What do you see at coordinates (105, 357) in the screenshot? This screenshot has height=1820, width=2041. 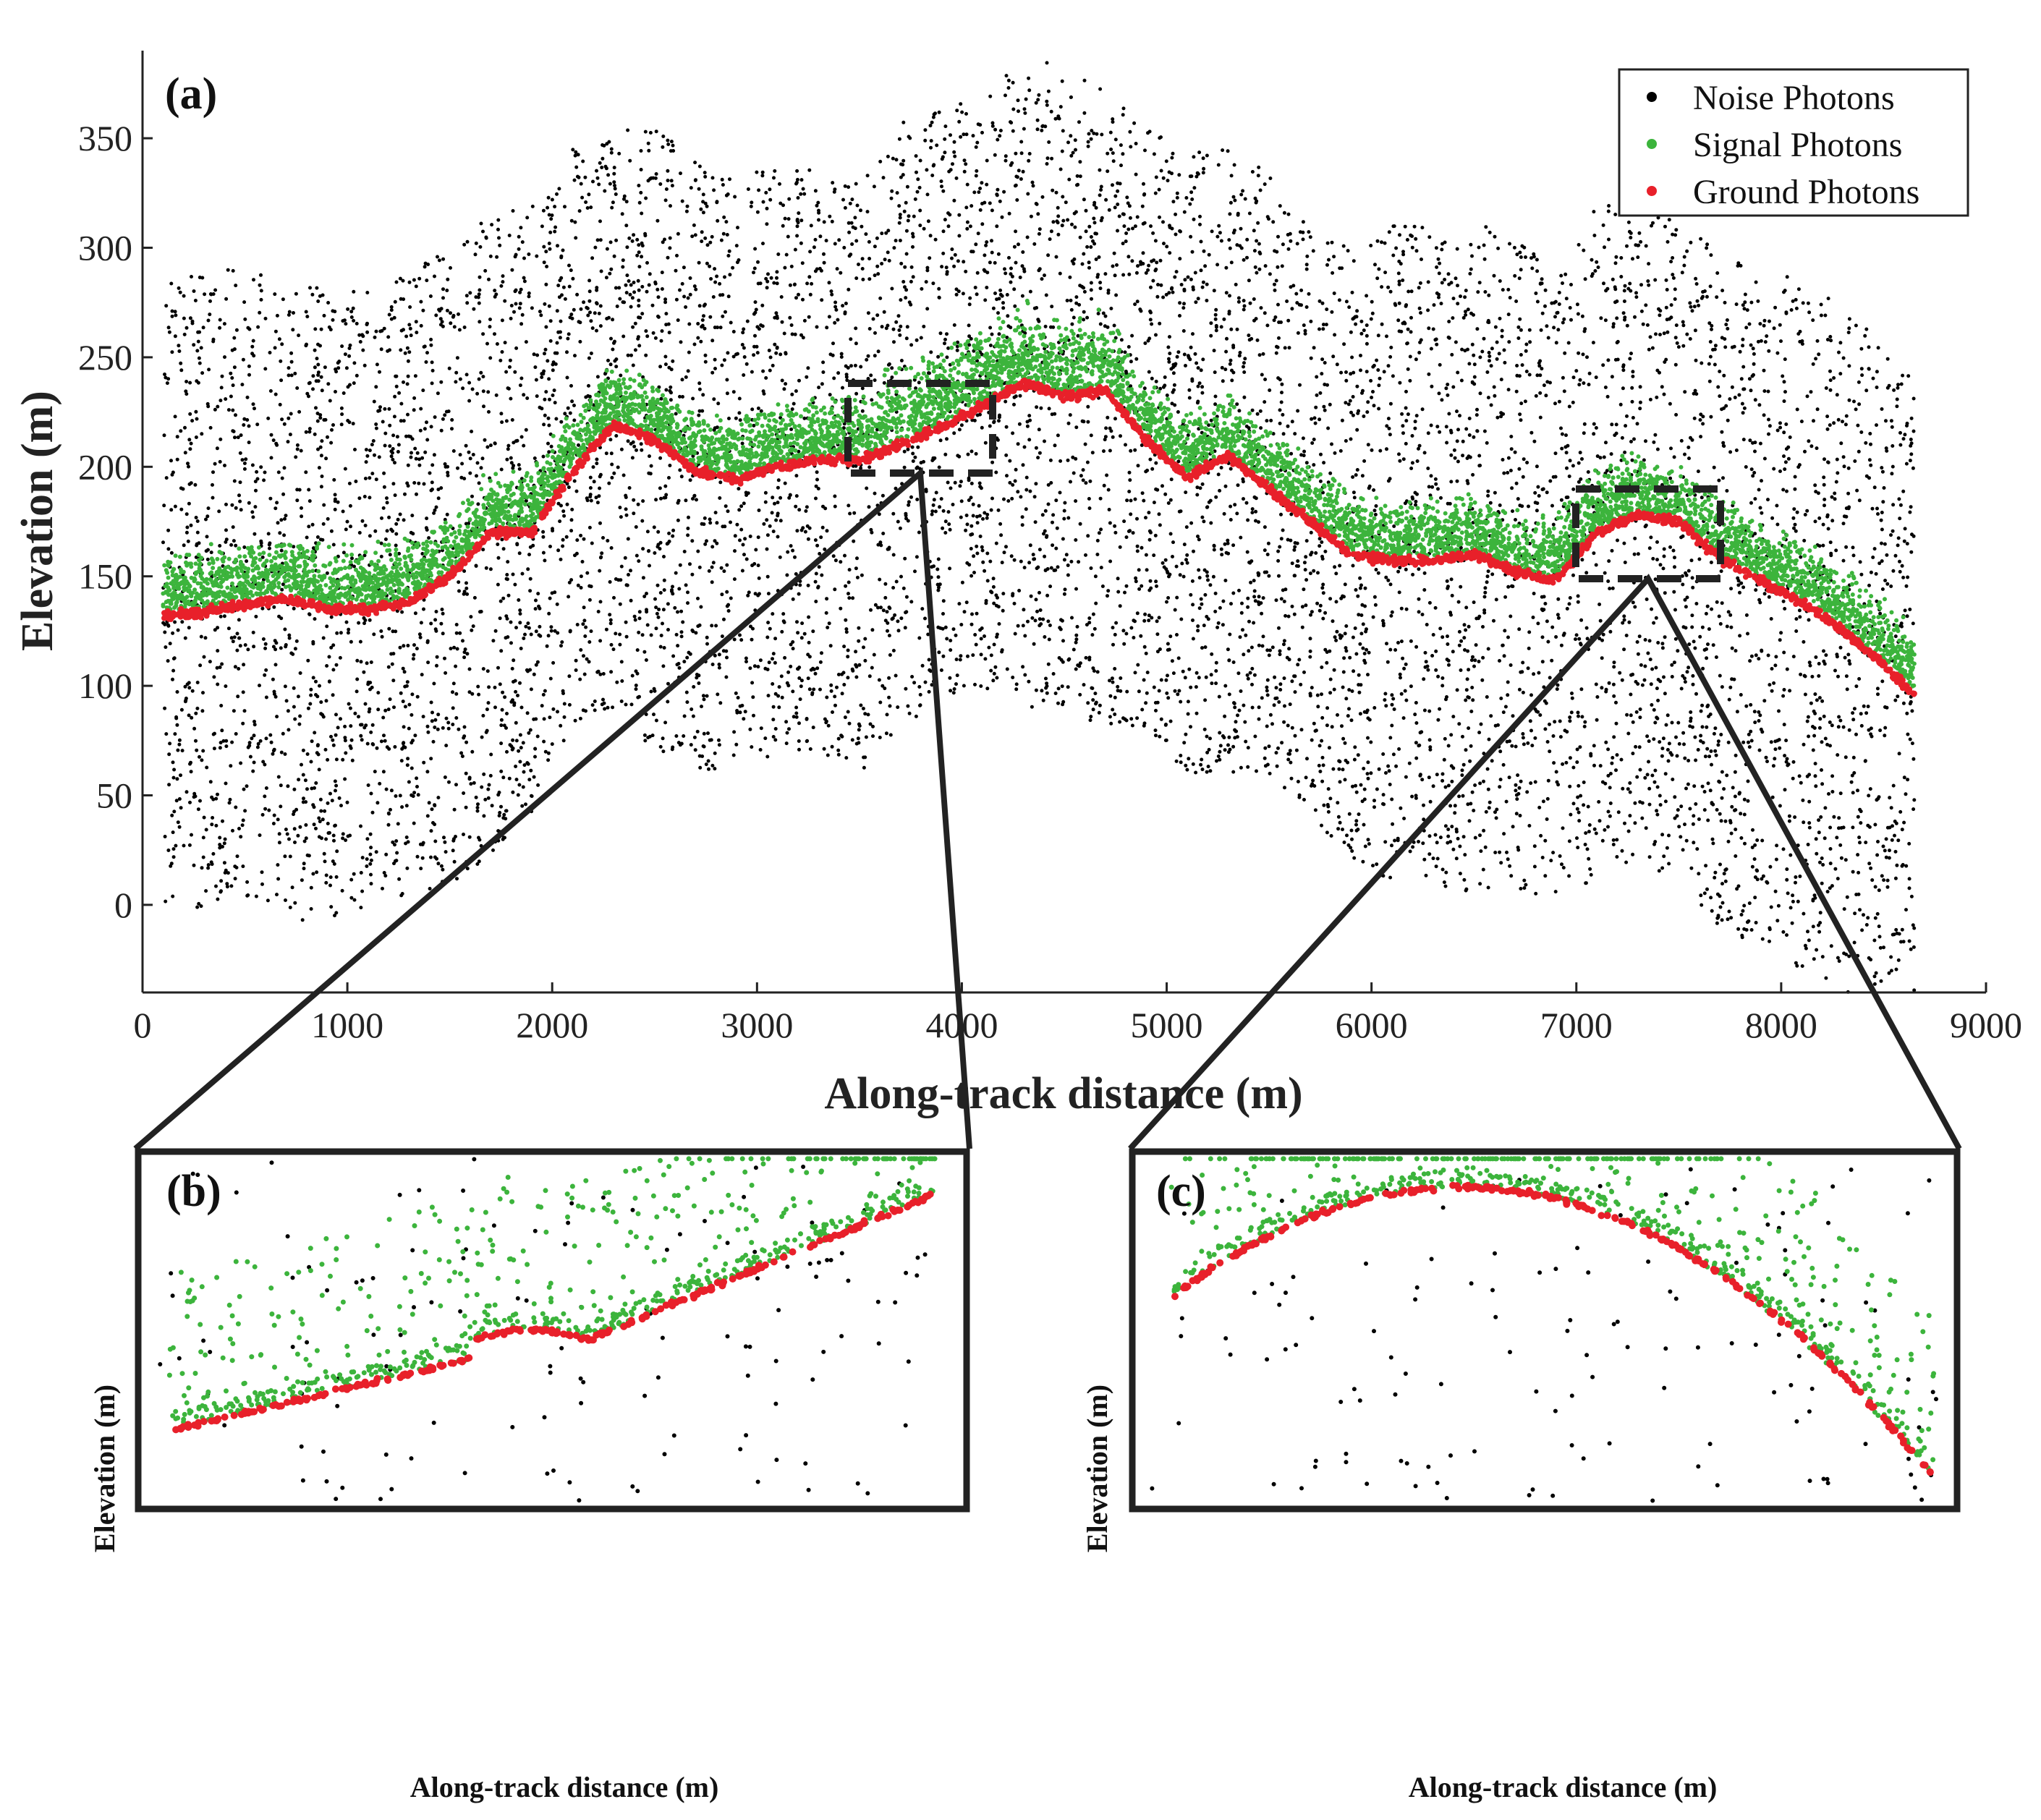 I see `y-tick-label: 250` at bounding box center [105, 357].